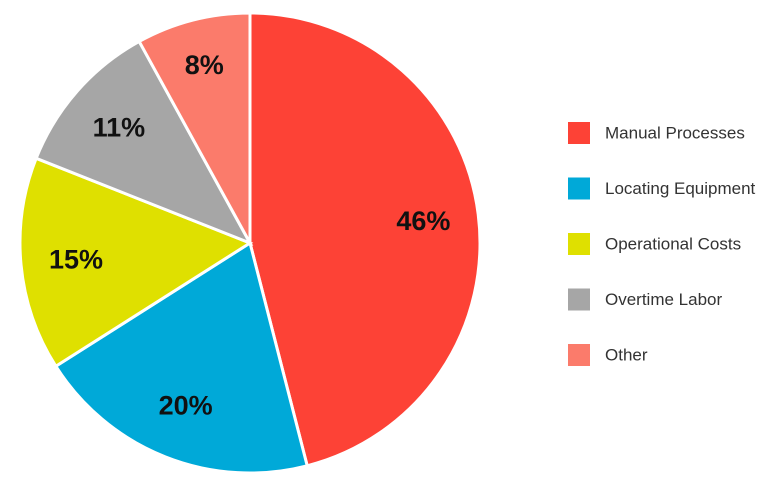 The image size is (777, 488). I want to click on value-label: 15%, so click(76, 259).